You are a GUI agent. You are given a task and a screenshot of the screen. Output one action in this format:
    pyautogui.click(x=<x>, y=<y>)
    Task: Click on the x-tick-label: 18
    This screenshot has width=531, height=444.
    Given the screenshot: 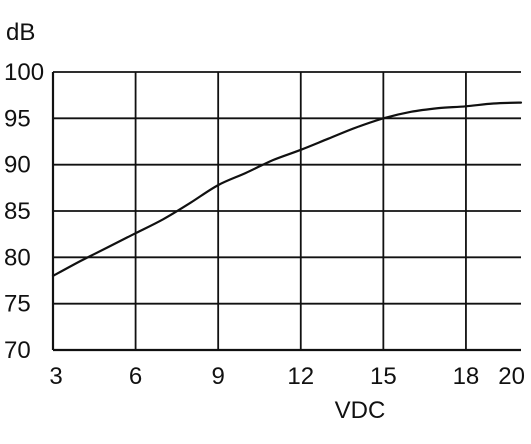 What is the action you would take?
    pyautogui.click(x=466, y=376)
    